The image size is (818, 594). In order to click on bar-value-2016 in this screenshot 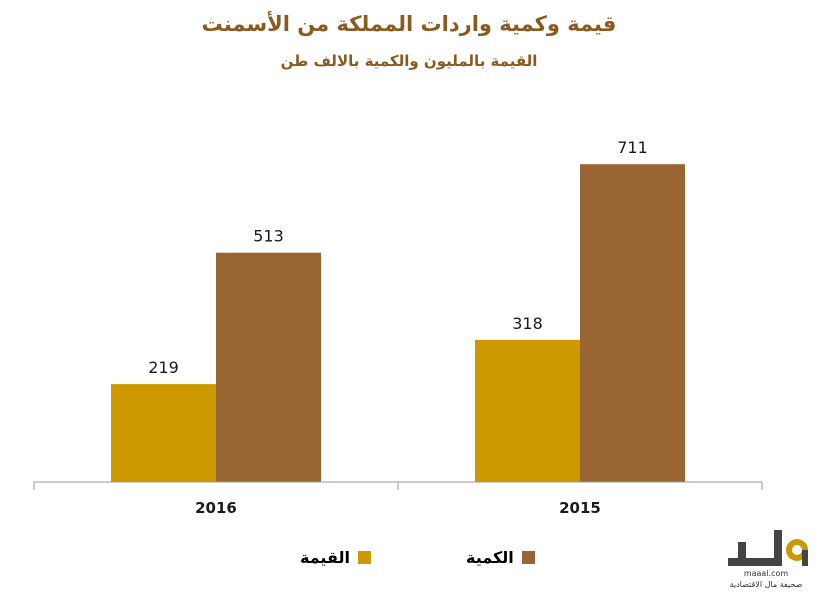, I will do `click(163, 433)`.